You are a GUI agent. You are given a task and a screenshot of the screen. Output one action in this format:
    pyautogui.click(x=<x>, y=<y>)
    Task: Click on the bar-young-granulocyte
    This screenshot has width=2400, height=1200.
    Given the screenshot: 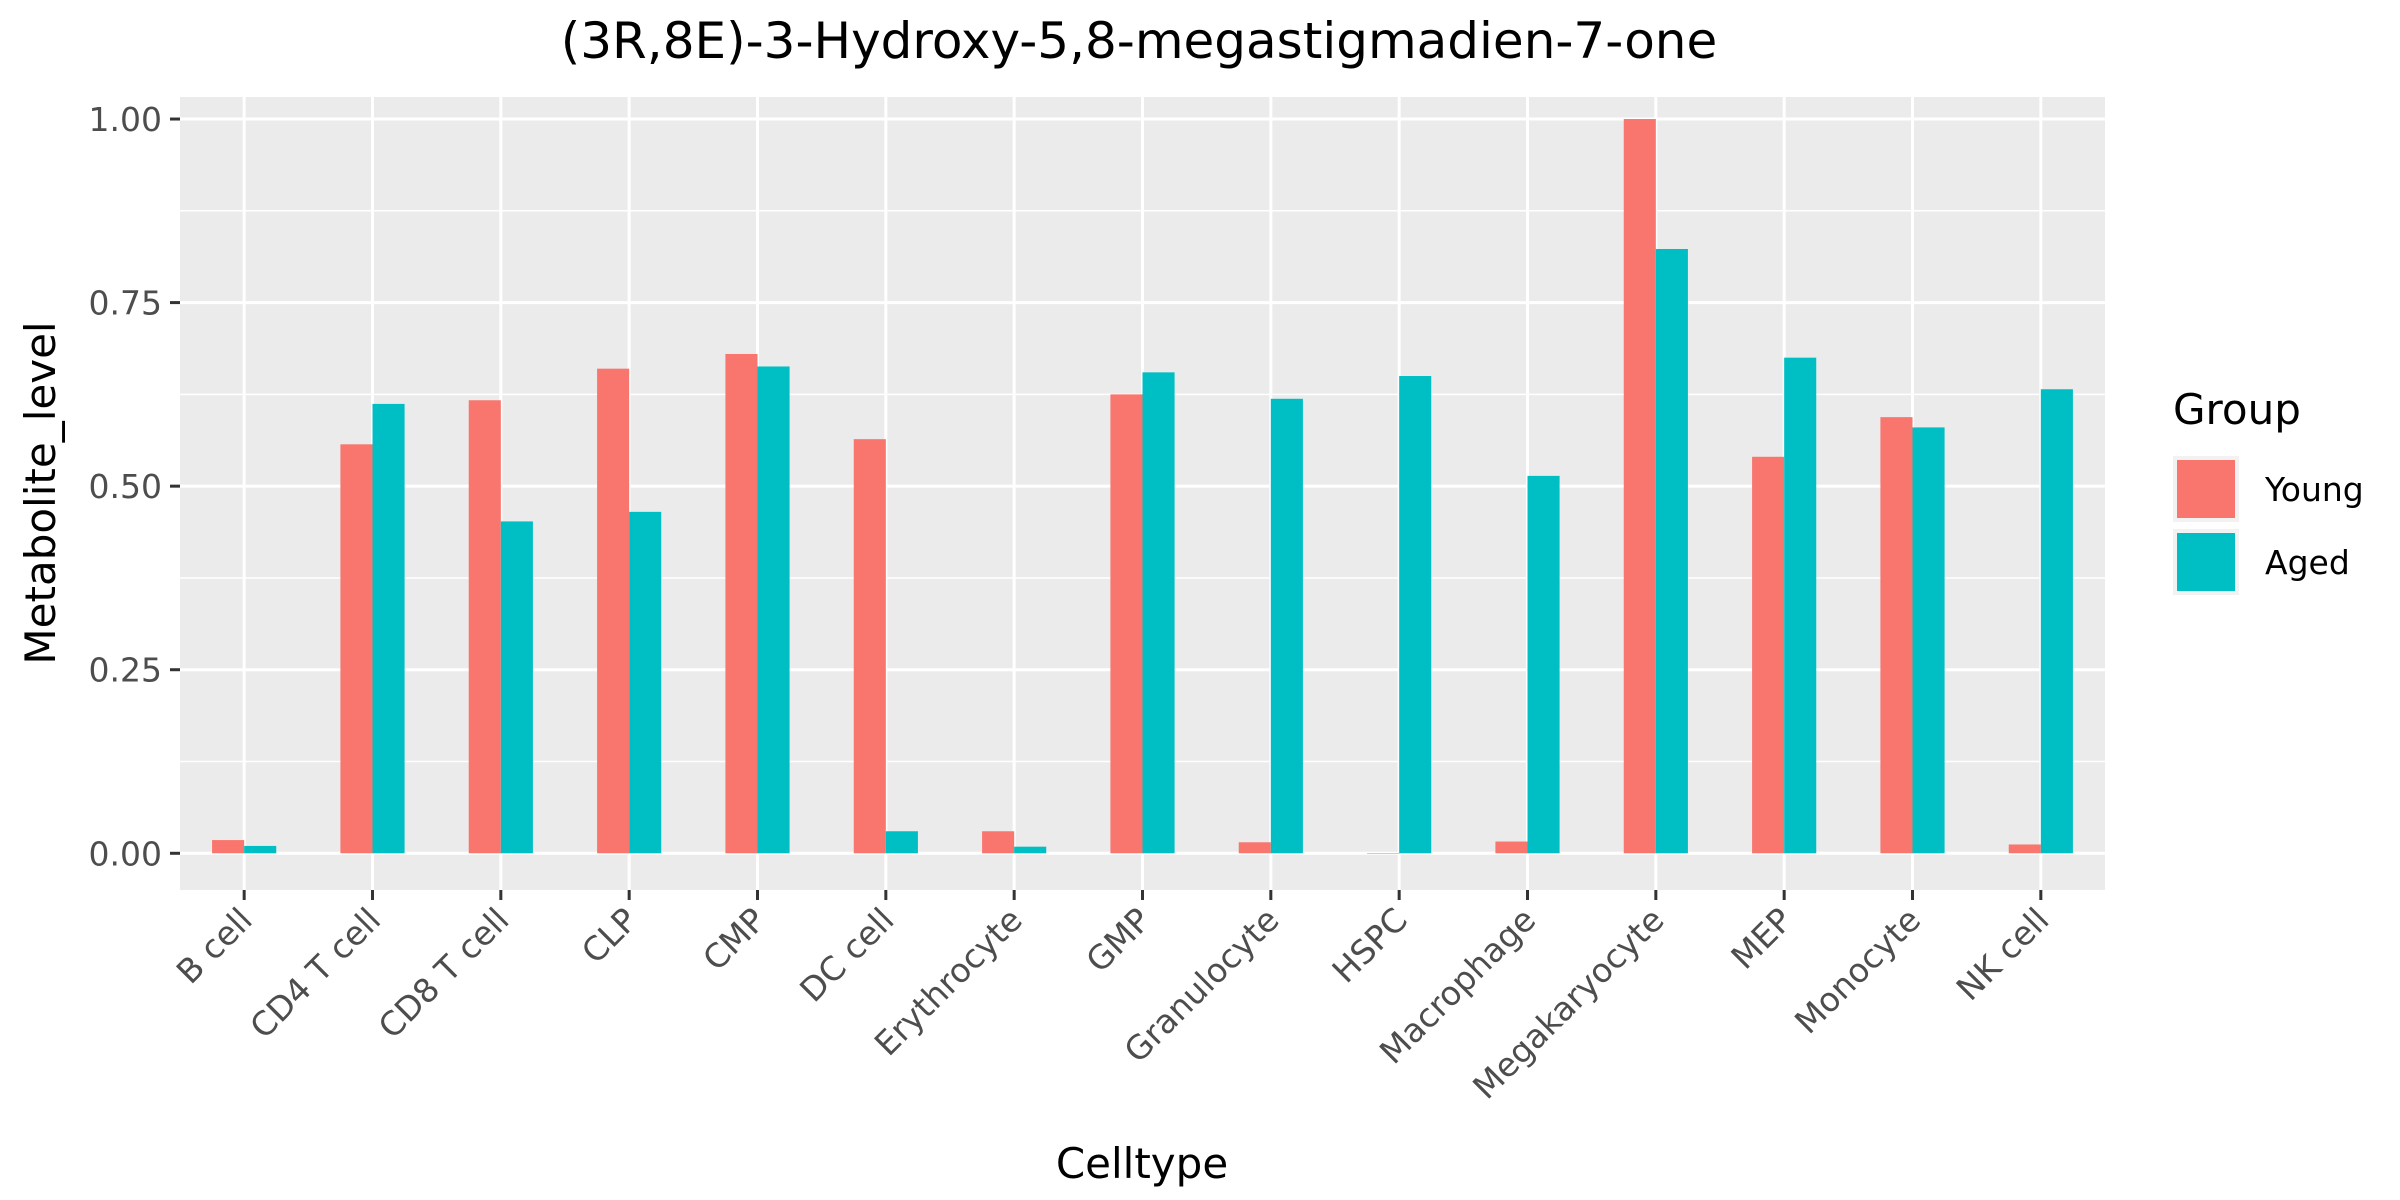 What is the action you would take?
    pyautogui.click(x=1254, y=848)
    